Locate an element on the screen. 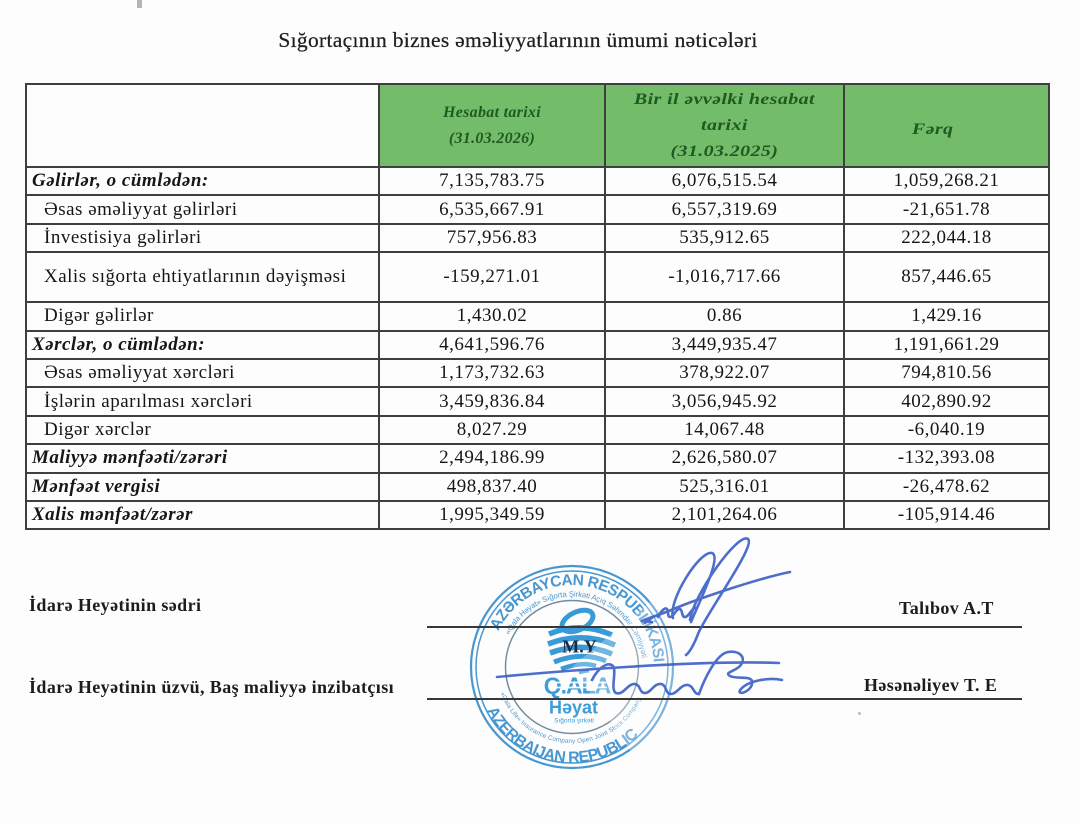 The width and height of the screenshot is (1080, 824). svg-text: Həyat is located at coordinates (572, 707).